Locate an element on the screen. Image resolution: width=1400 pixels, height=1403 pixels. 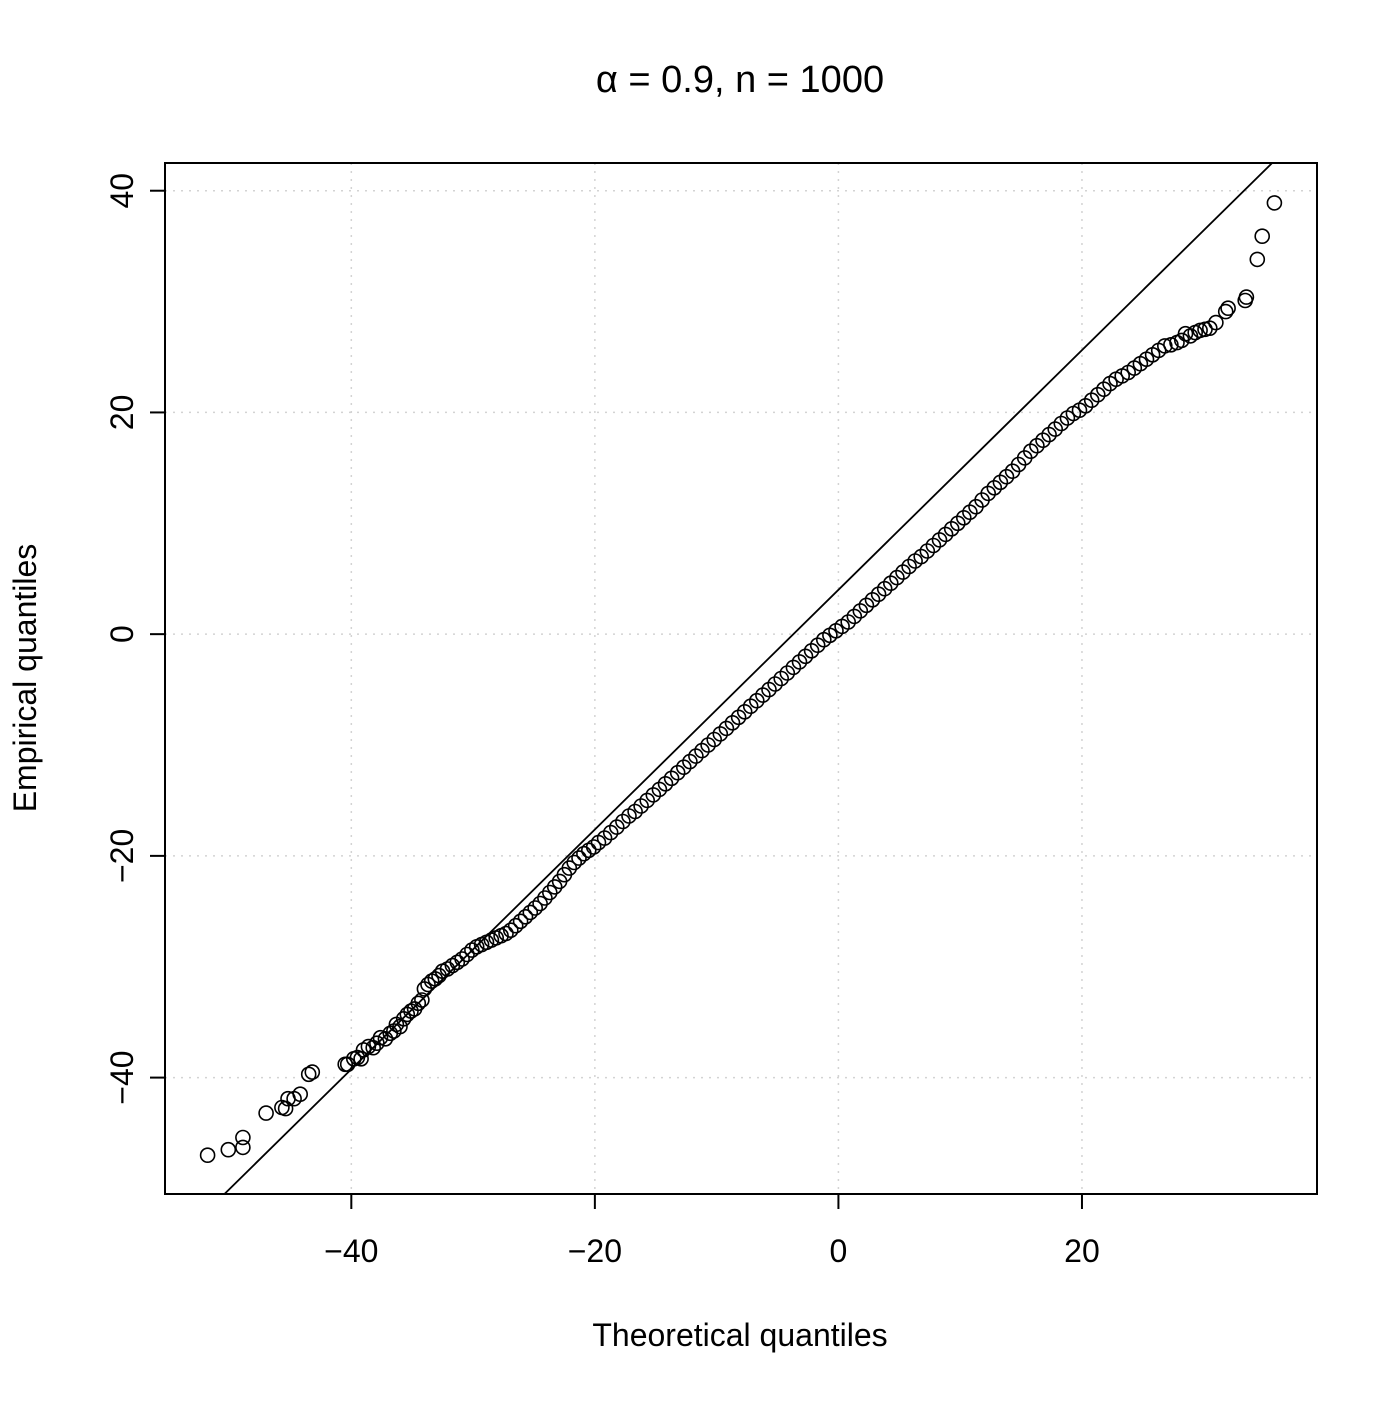
y-axis-label: Empirical quantiles is located at coordinates (25, 678).